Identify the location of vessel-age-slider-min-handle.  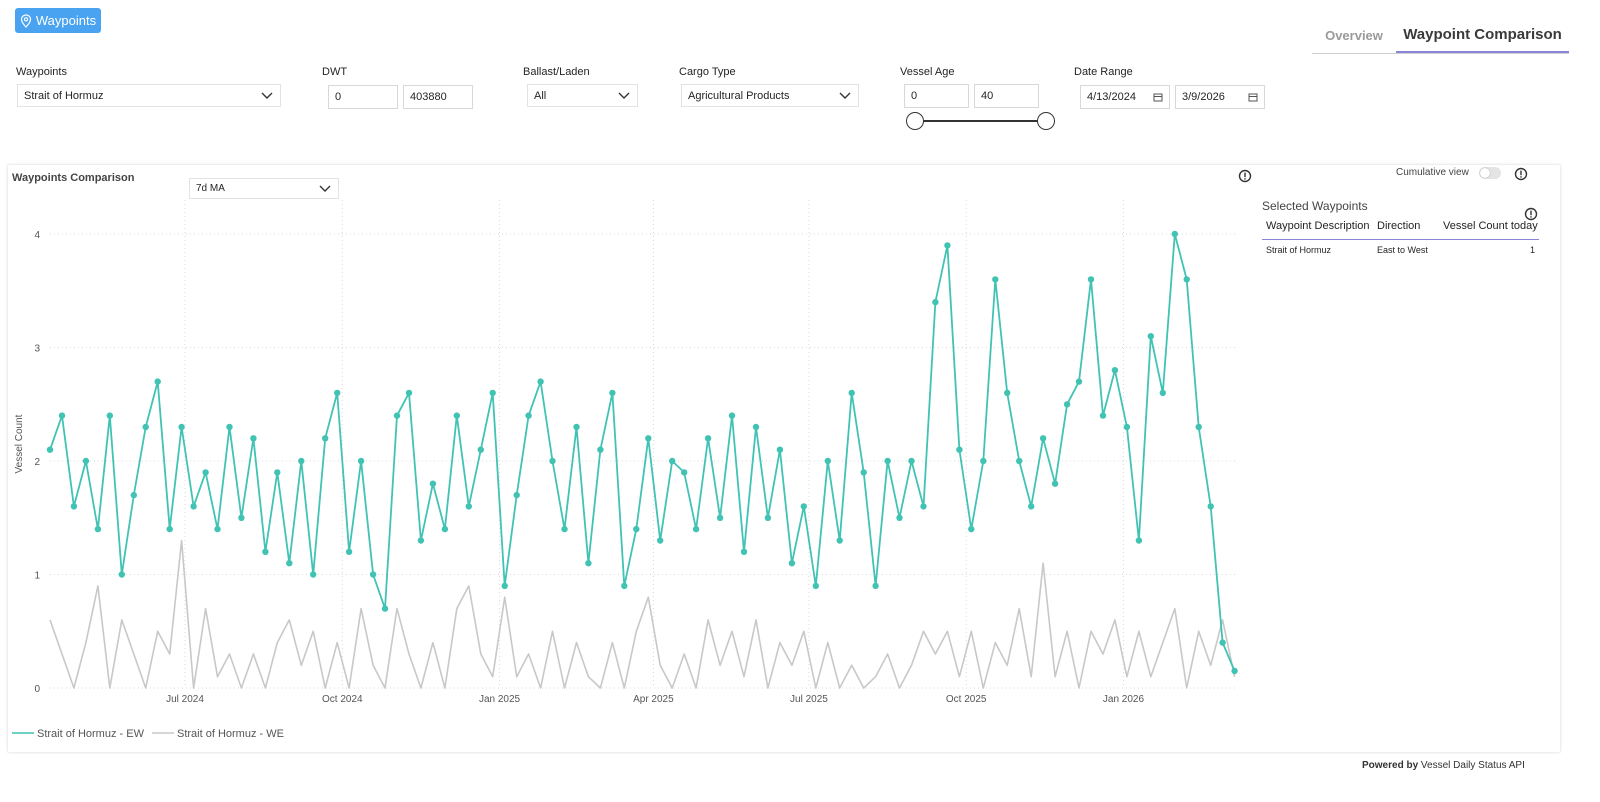
(915, 121).